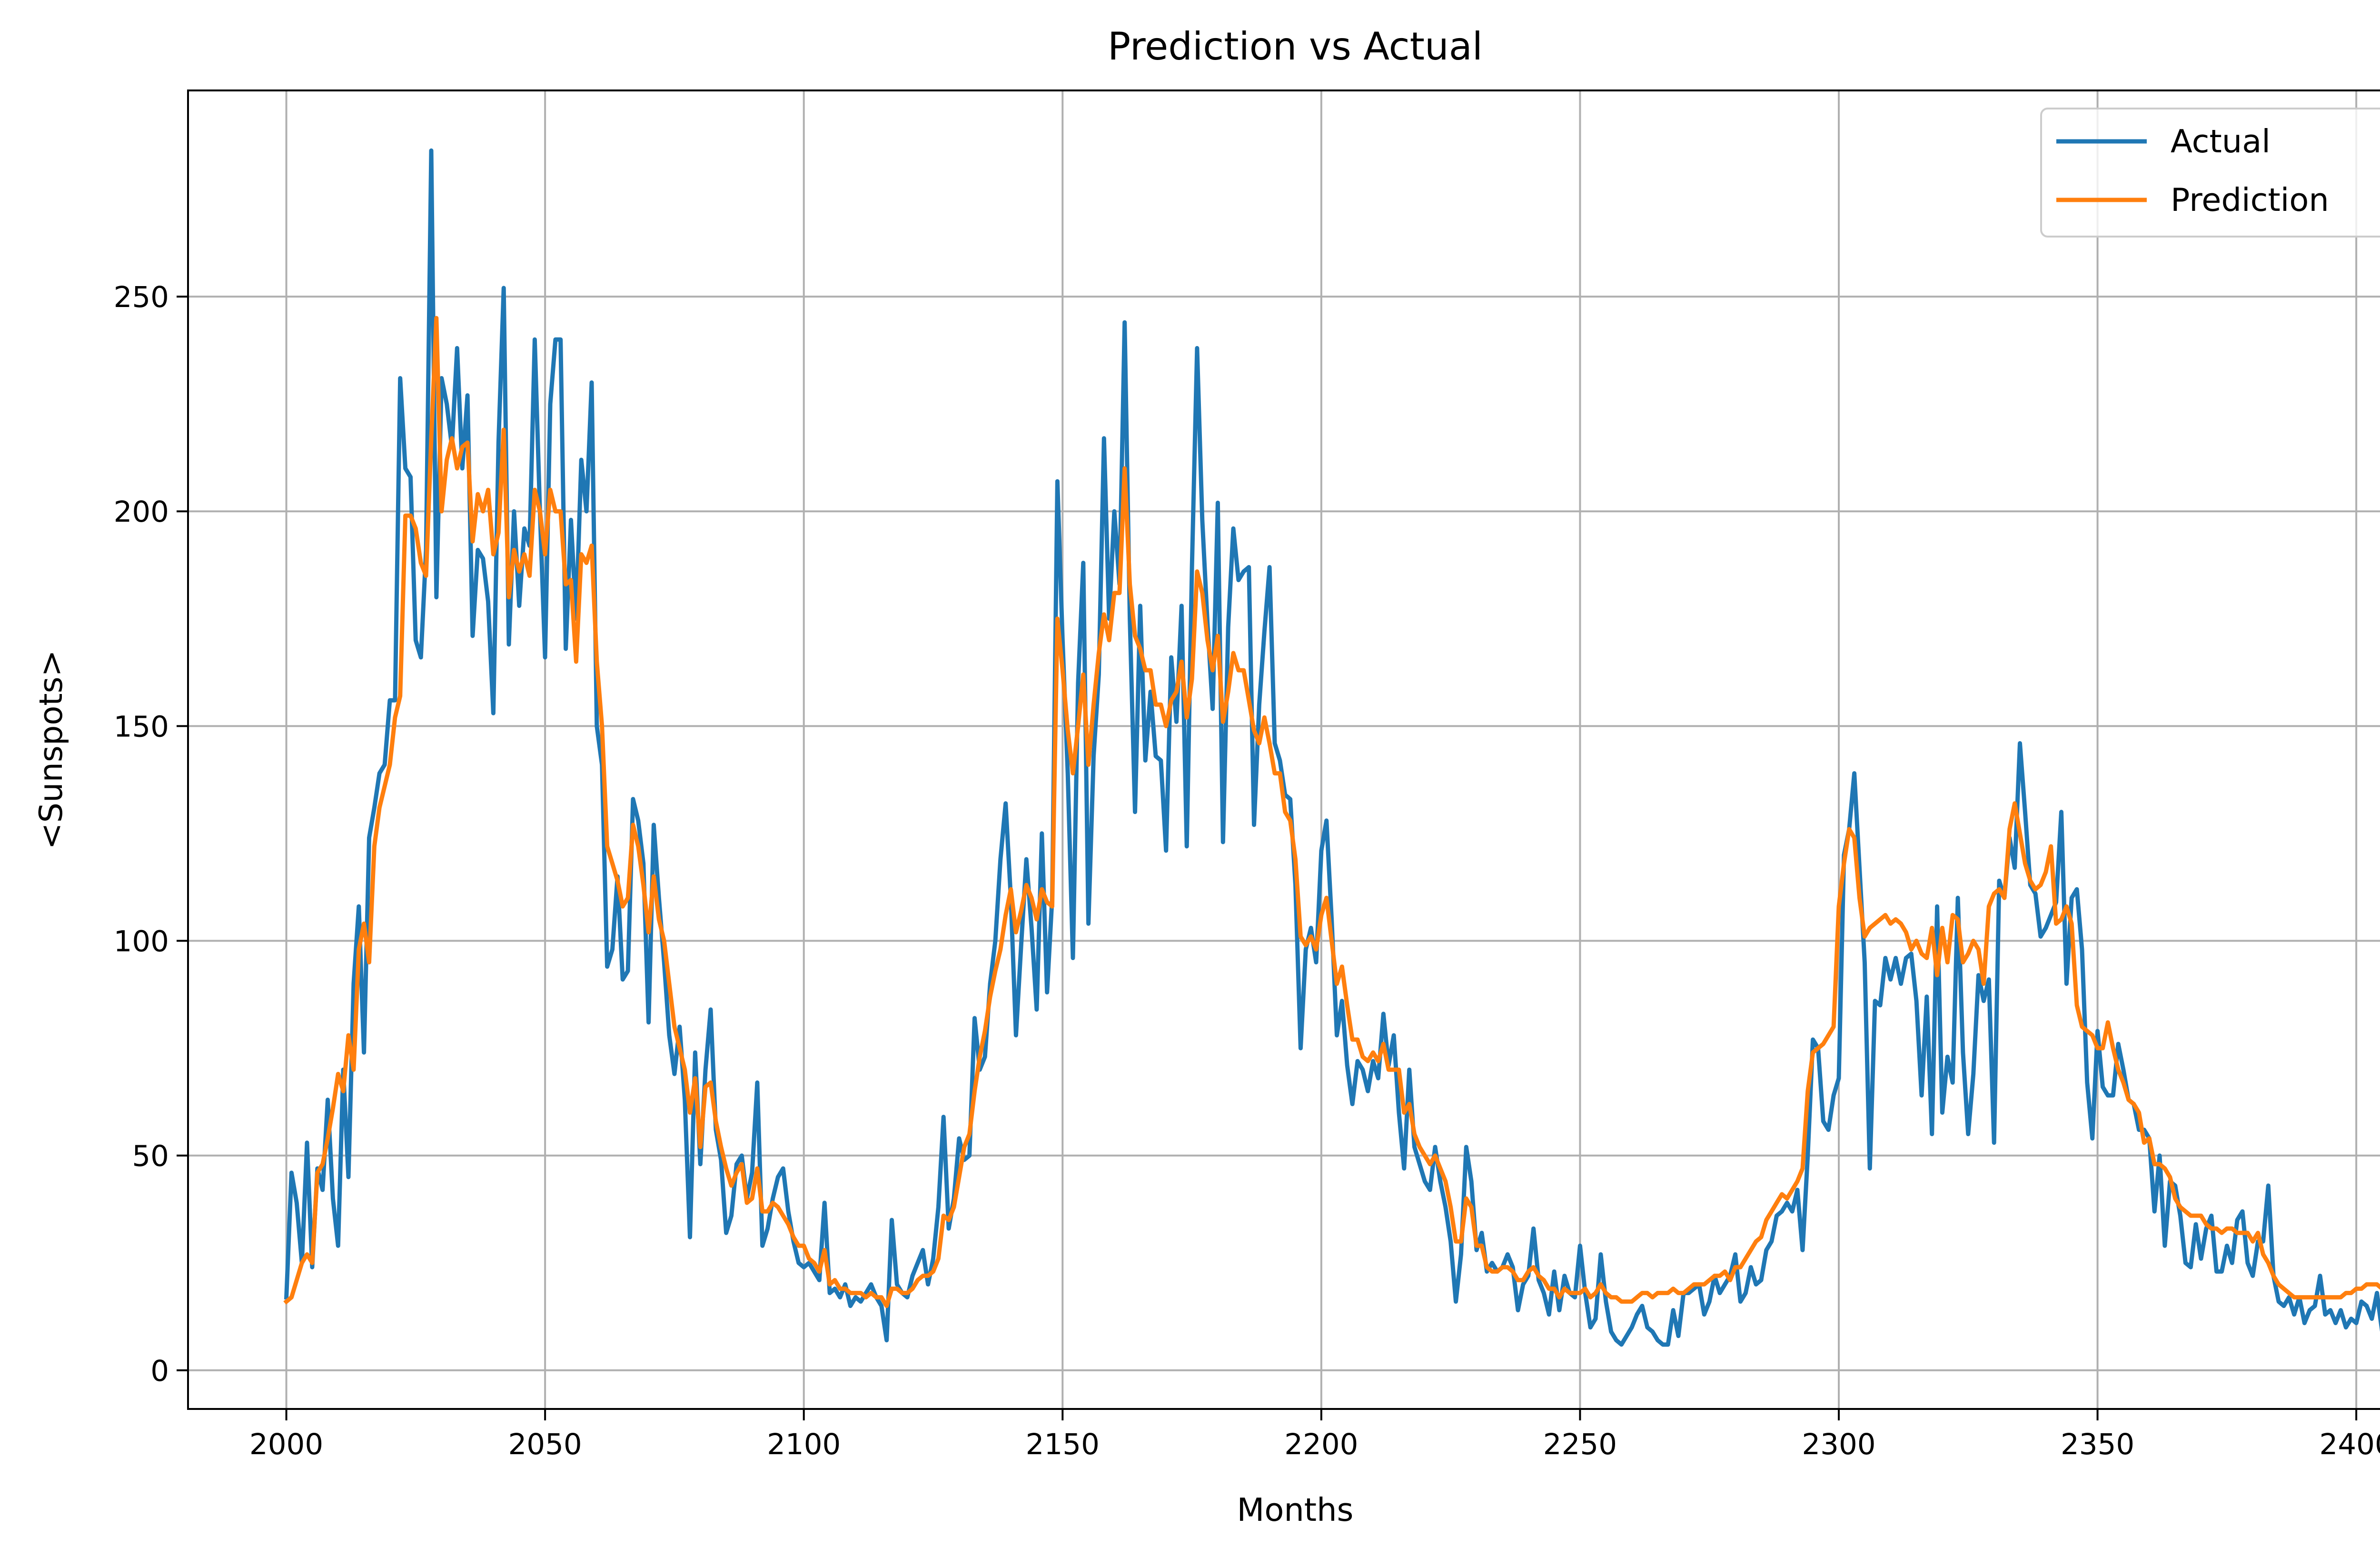 The width and height of the screenshot is (2380, 1557). I want to click on legend-label-prediction: Prediction, so click(2250, 199).